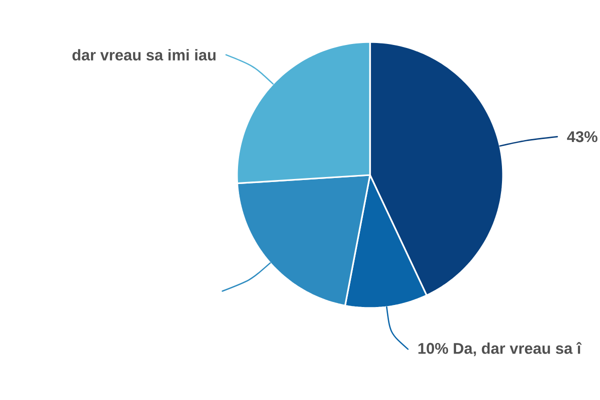 This screenshot has height=400, width=600. I want to click on slice-label: dar vreau sa imi iau, so click(144, 55).